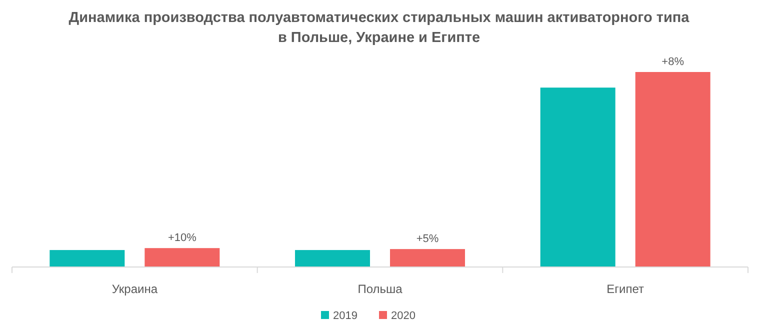  What do you see at coordinates (403, 316) in the screenshot?
I see `legend-label: 2020` at bounding box center [403, 316].